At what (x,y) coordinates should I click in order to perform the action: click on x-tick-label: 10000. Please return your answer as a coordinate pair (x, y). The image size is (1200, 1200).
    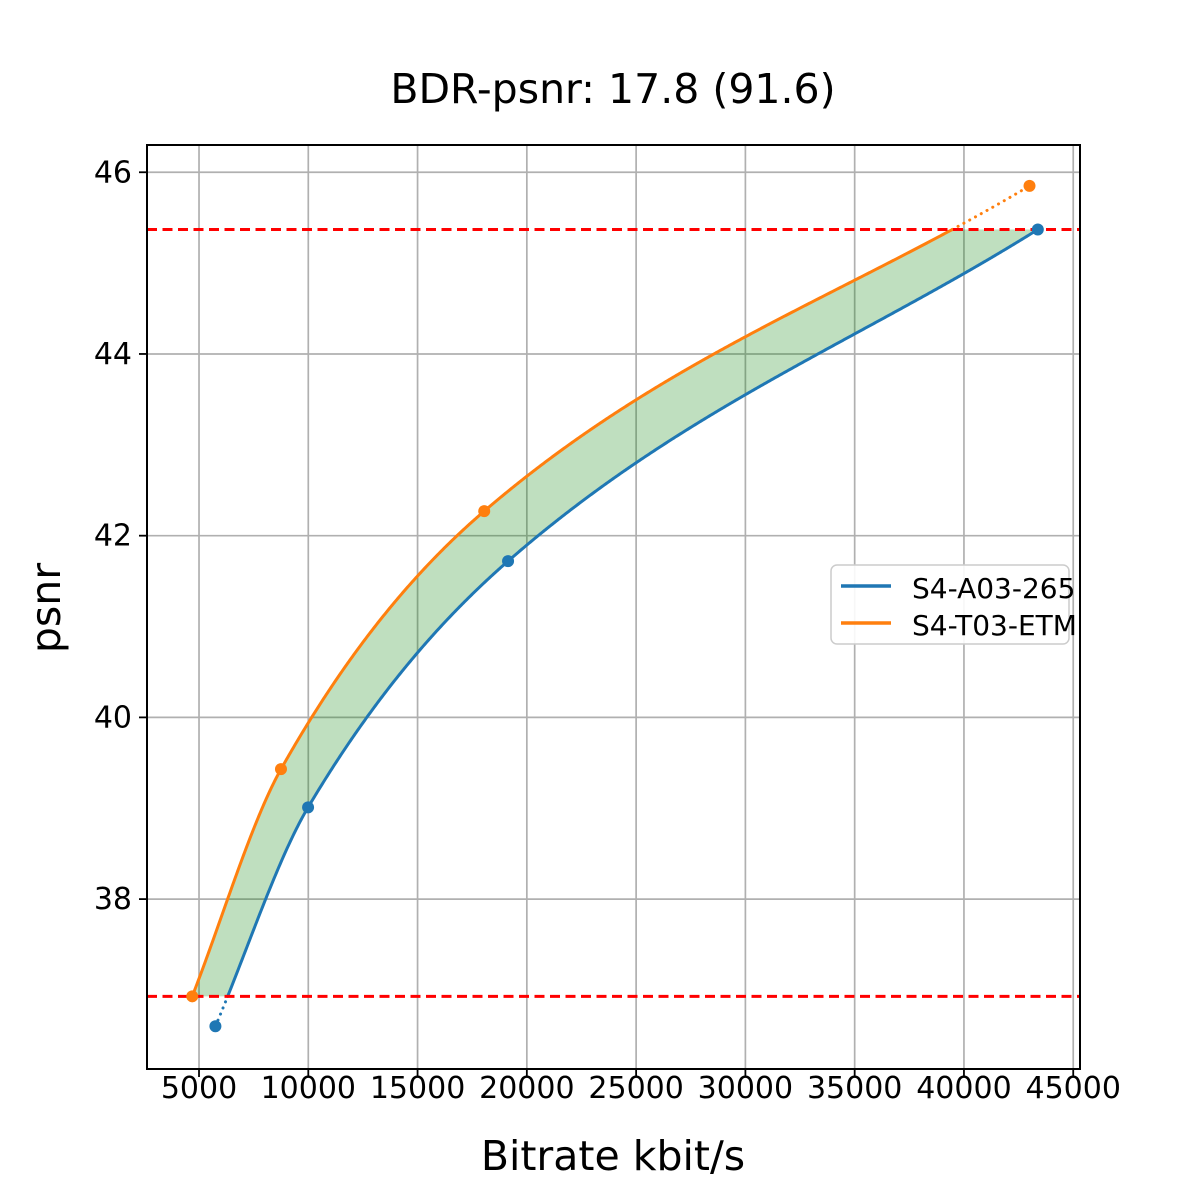
    Looking at the image, I should click on (308, 1088).